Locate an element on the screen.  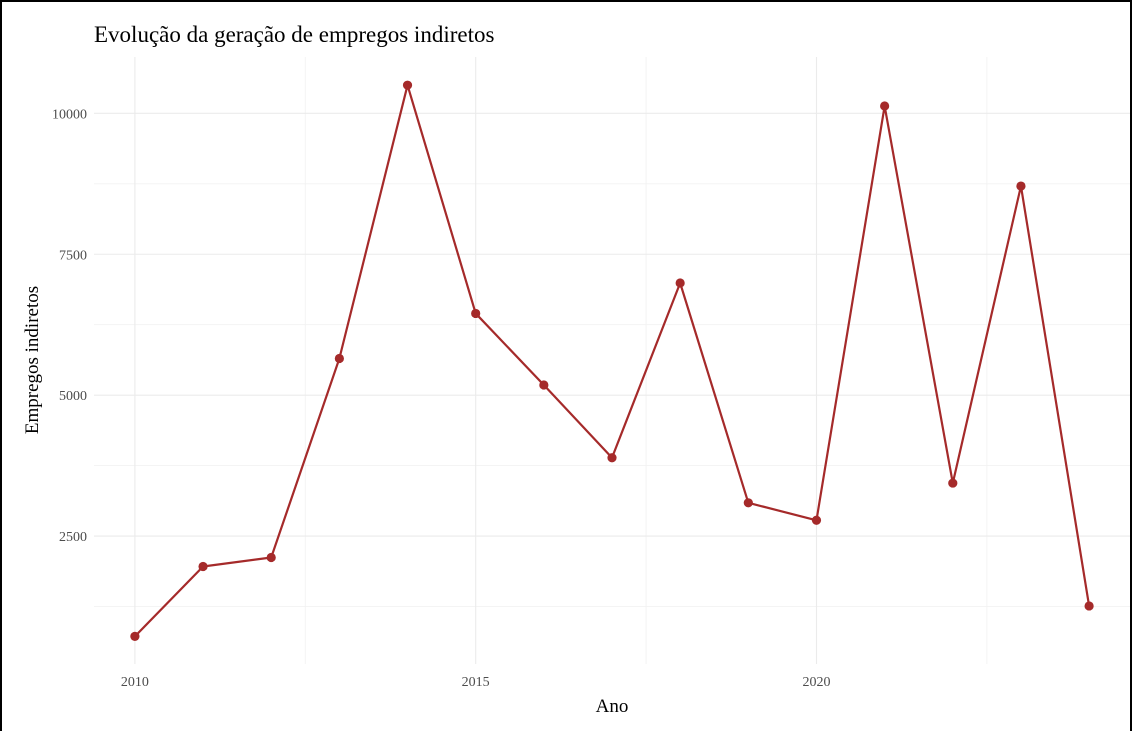
x-axis-title: Ano is located at coordinates (612, 706).